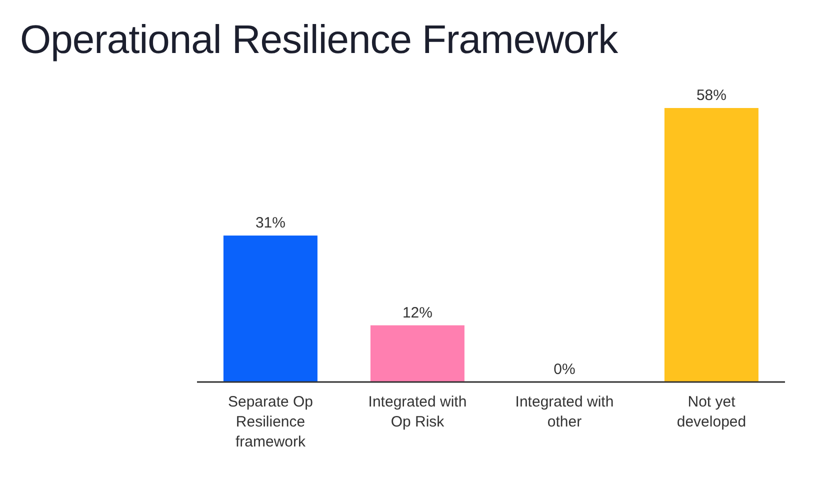 This screenshot has height=502, width=819. Describe the element at coordinates (417, 313) in the screenshot. I see `data-label: 12%` at that location.